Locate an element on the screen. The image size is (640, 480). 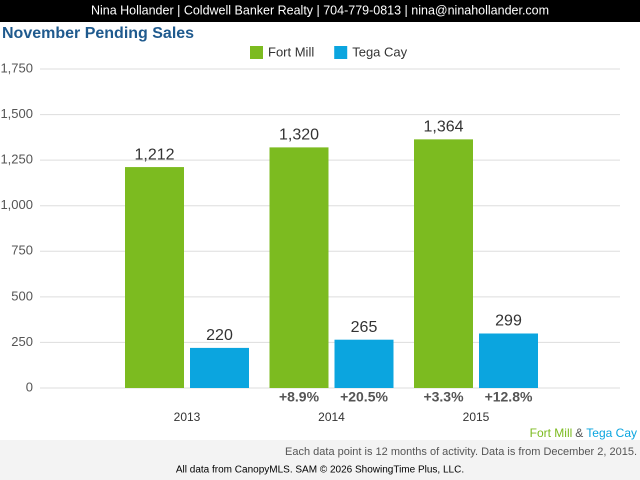
y-tick-label: 1,250 is located at coordinates (16, 159).